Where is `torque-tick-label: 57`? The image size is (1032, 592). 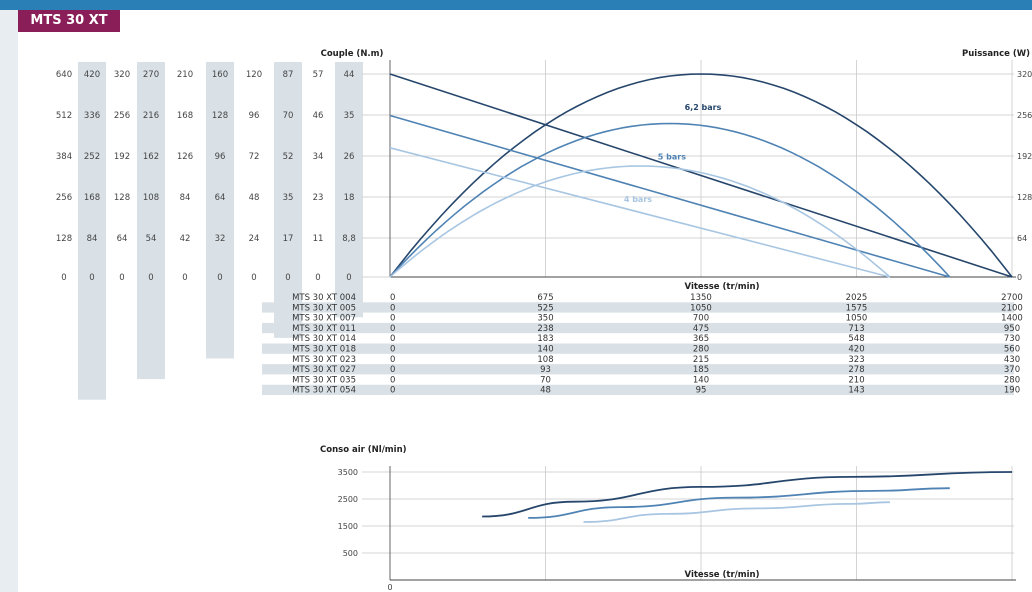 torque-tick-label: 57 is located at coordinates (318, 75).